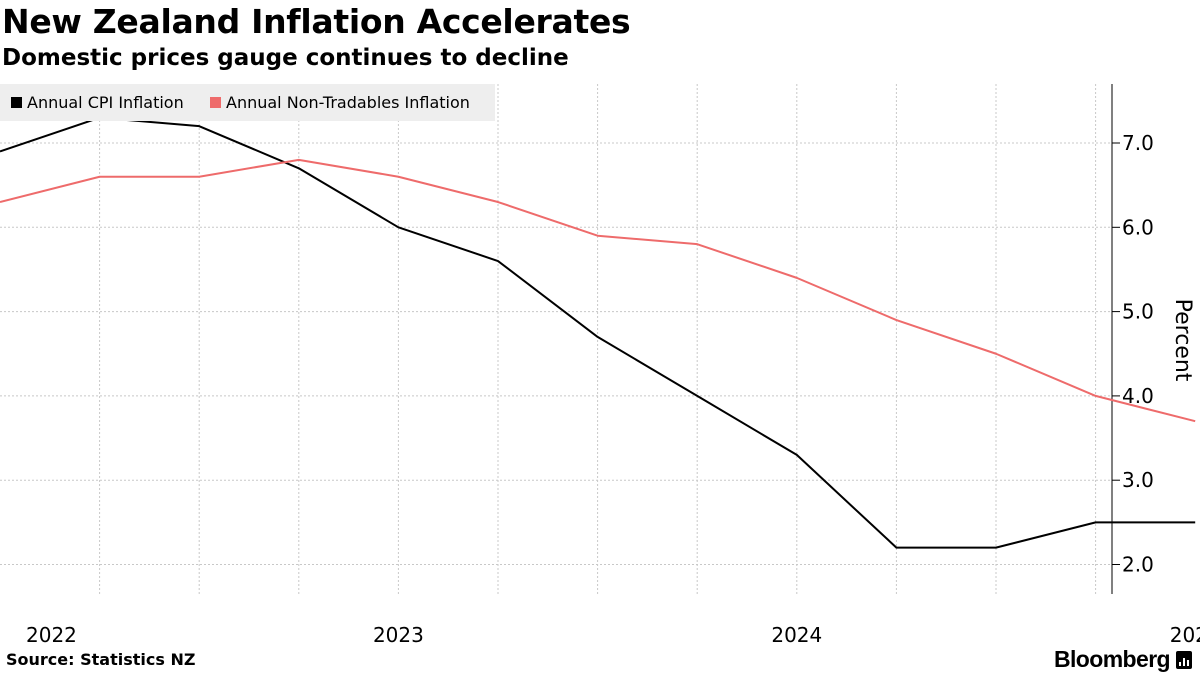 This screenshot has height=675, width=1200. What do you see at coordinates (613, 635) in the screenshot?
I see `x-axis-labels: 2022 2023 2024 2025` at bounding box center [613, 635].